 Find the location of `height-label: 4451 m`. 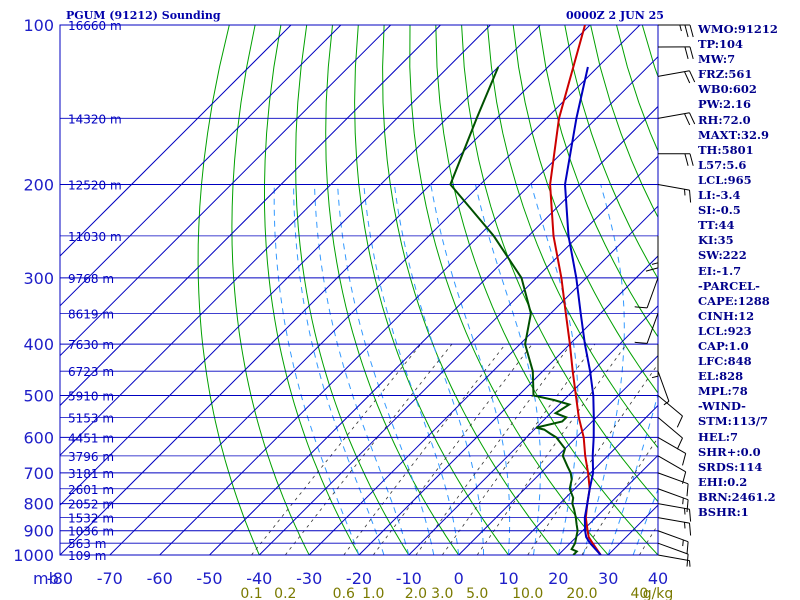

height-label: 4451 m is located at coordinates (91, 438).